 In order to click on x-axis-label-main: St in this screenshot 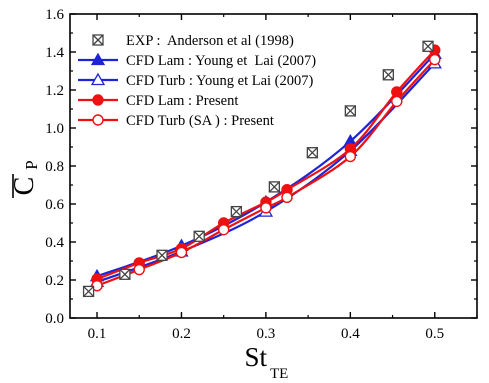, I will do `click(255, 357)`.